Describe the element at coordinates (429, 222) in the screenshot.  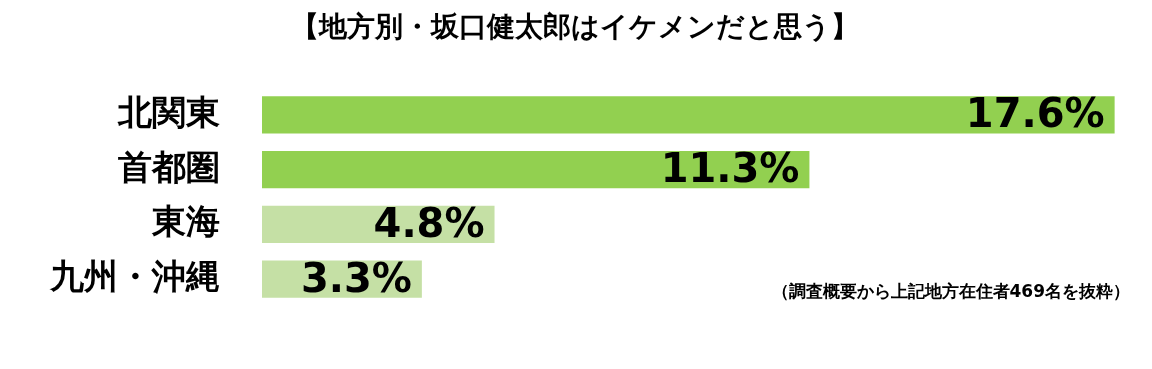
I see `data-label: 4.8%` at that location.